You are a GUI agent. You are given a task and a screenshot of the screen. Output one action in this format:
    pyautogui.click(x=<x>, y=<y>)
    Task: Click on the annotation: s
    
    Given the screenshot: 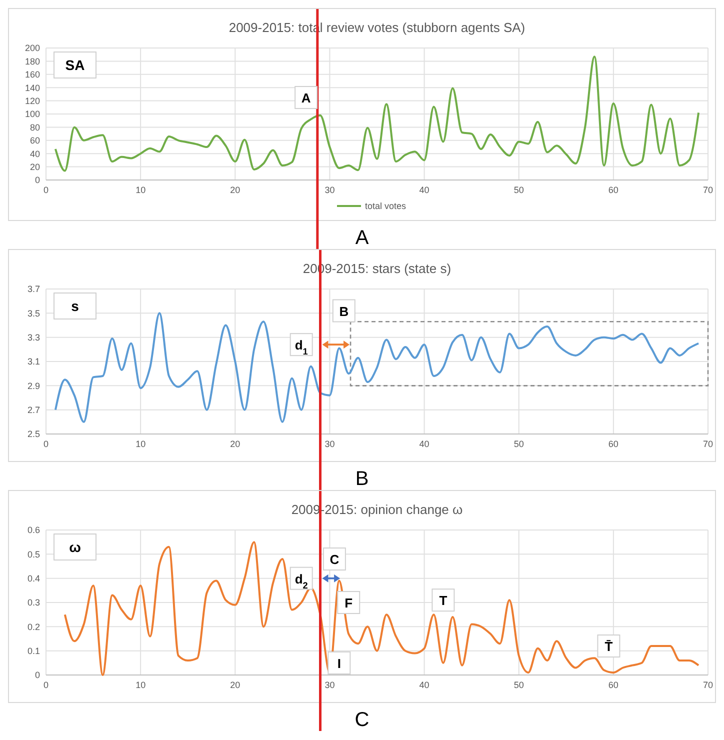 What is the action you would take?
    pyautogui.click(x=75, y=306)
    